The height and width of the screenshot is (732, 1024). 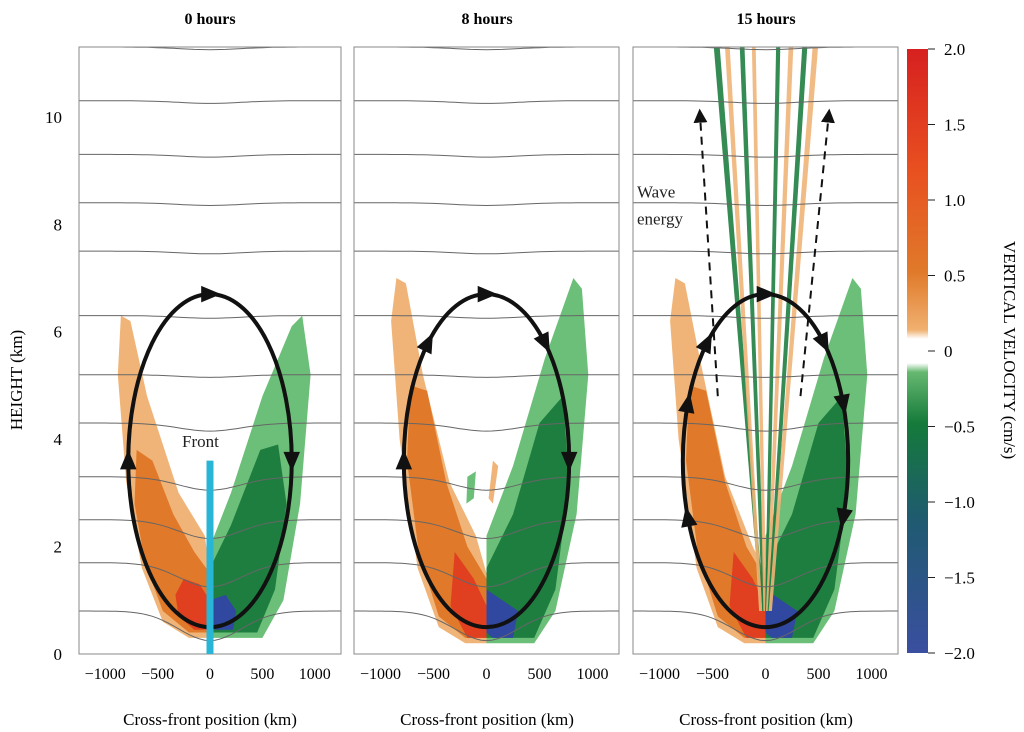 I want to click on y-axis: 0 2 4 6 8 10, so click(x=54, y=386).